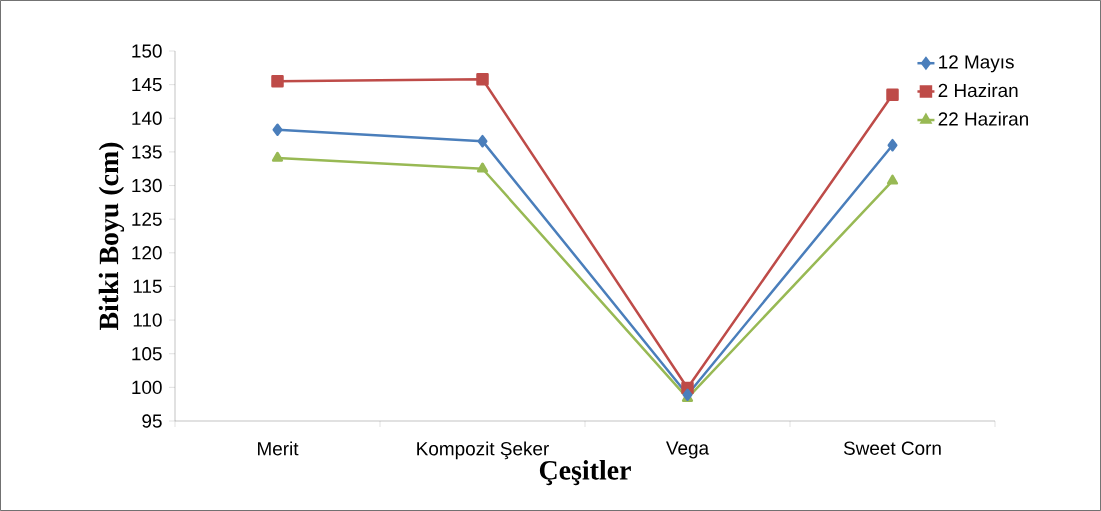  What do you see at coordinates (978, 90) in the screenshot?
I see `legend-label: 2 Haziran` at bounding box center [978, 90].